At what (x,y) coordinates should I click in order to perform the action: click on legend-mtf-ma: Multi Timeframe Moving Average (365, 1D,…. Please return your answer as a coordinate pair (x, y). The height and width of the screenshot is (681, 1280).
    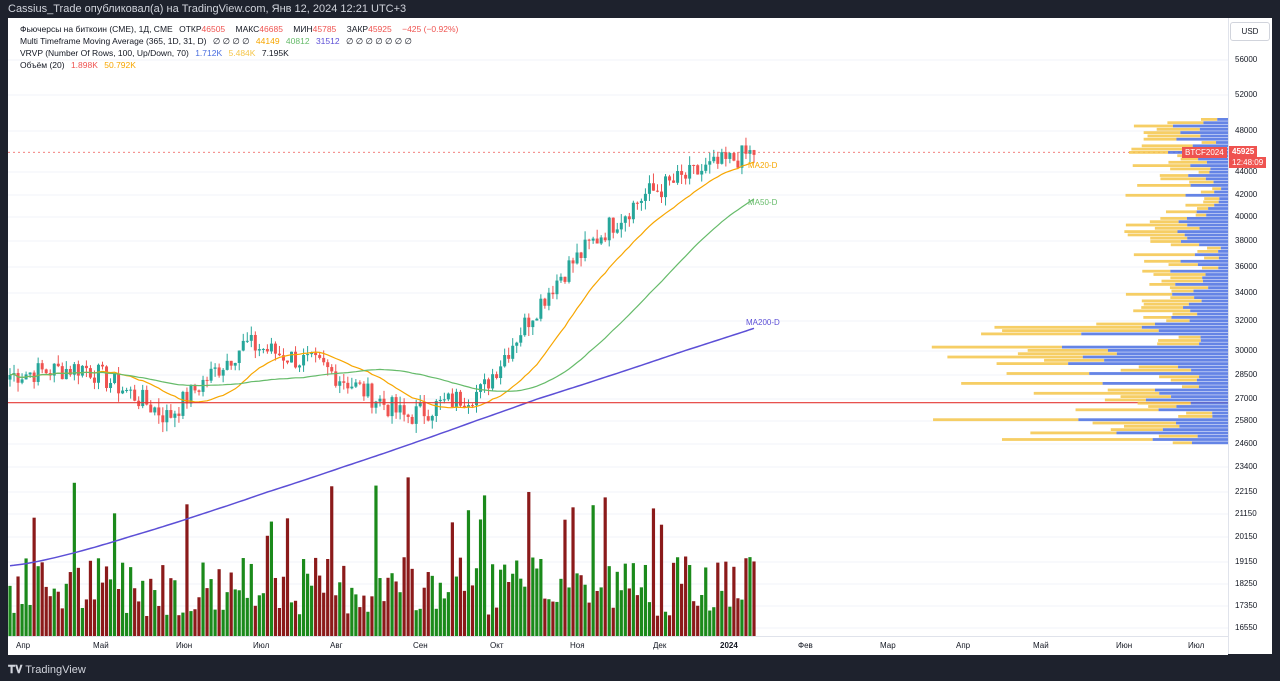
    Looking at the image, I should click on (218, 41).